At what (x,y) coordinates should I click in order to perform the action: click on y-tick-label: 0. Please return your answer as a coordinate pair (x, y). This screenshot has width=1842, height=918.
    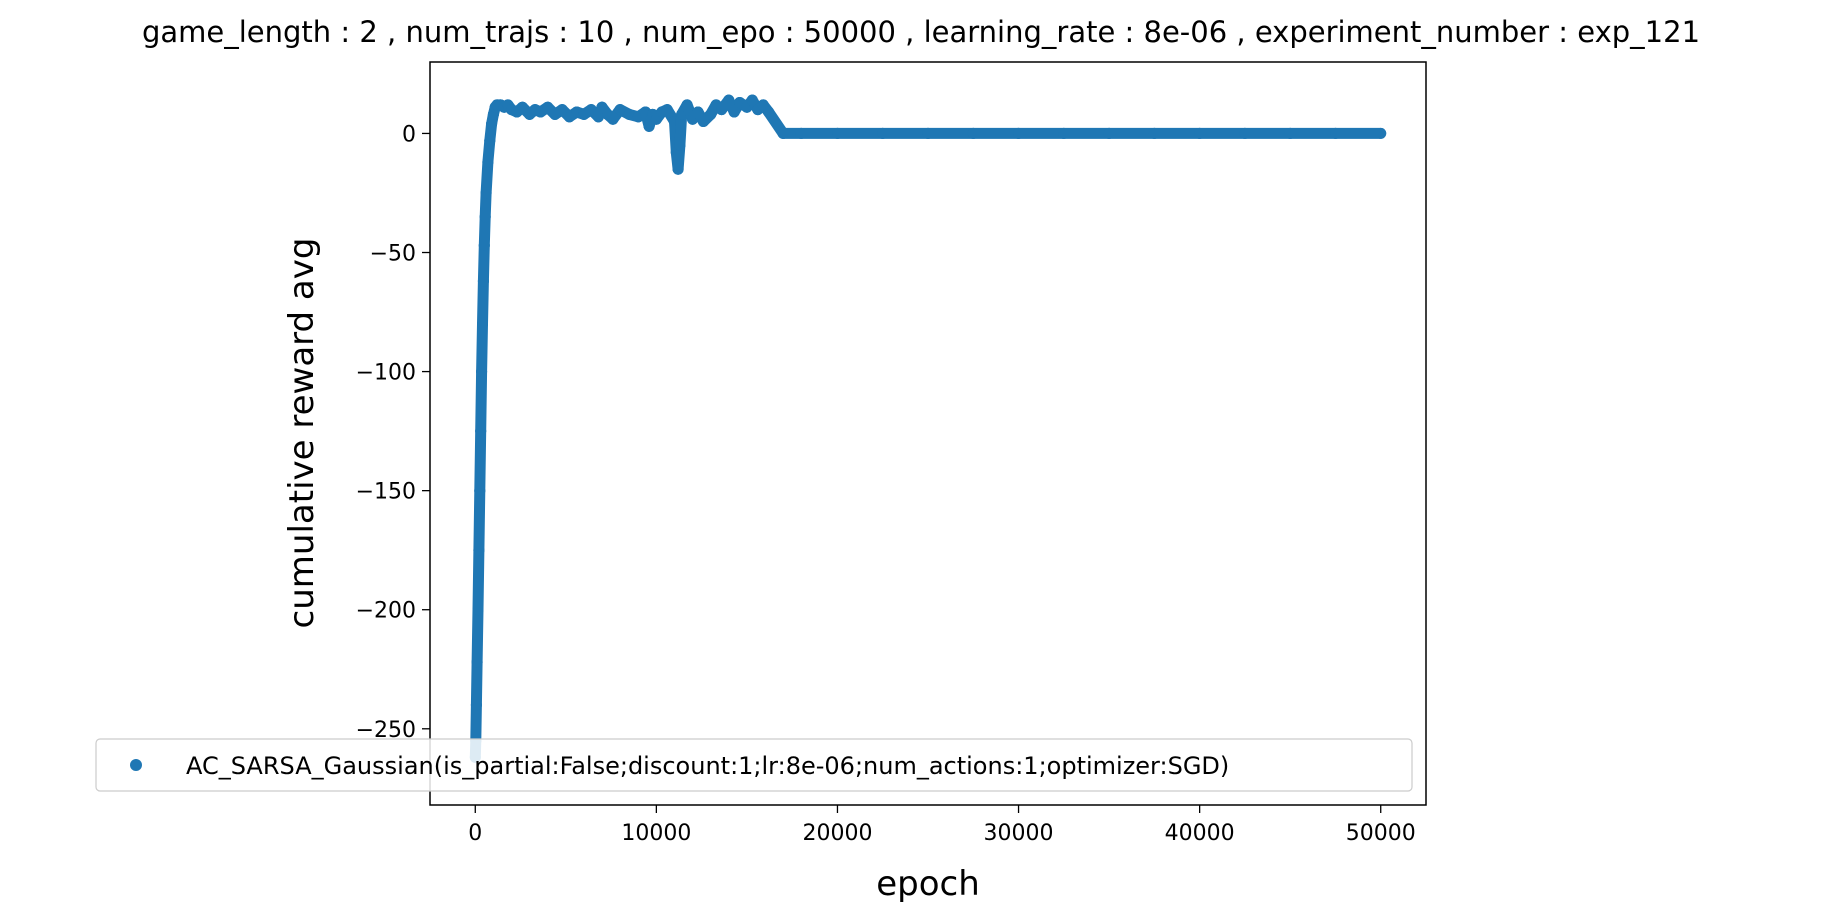
    Looking at the image, I should click on (409, 134).